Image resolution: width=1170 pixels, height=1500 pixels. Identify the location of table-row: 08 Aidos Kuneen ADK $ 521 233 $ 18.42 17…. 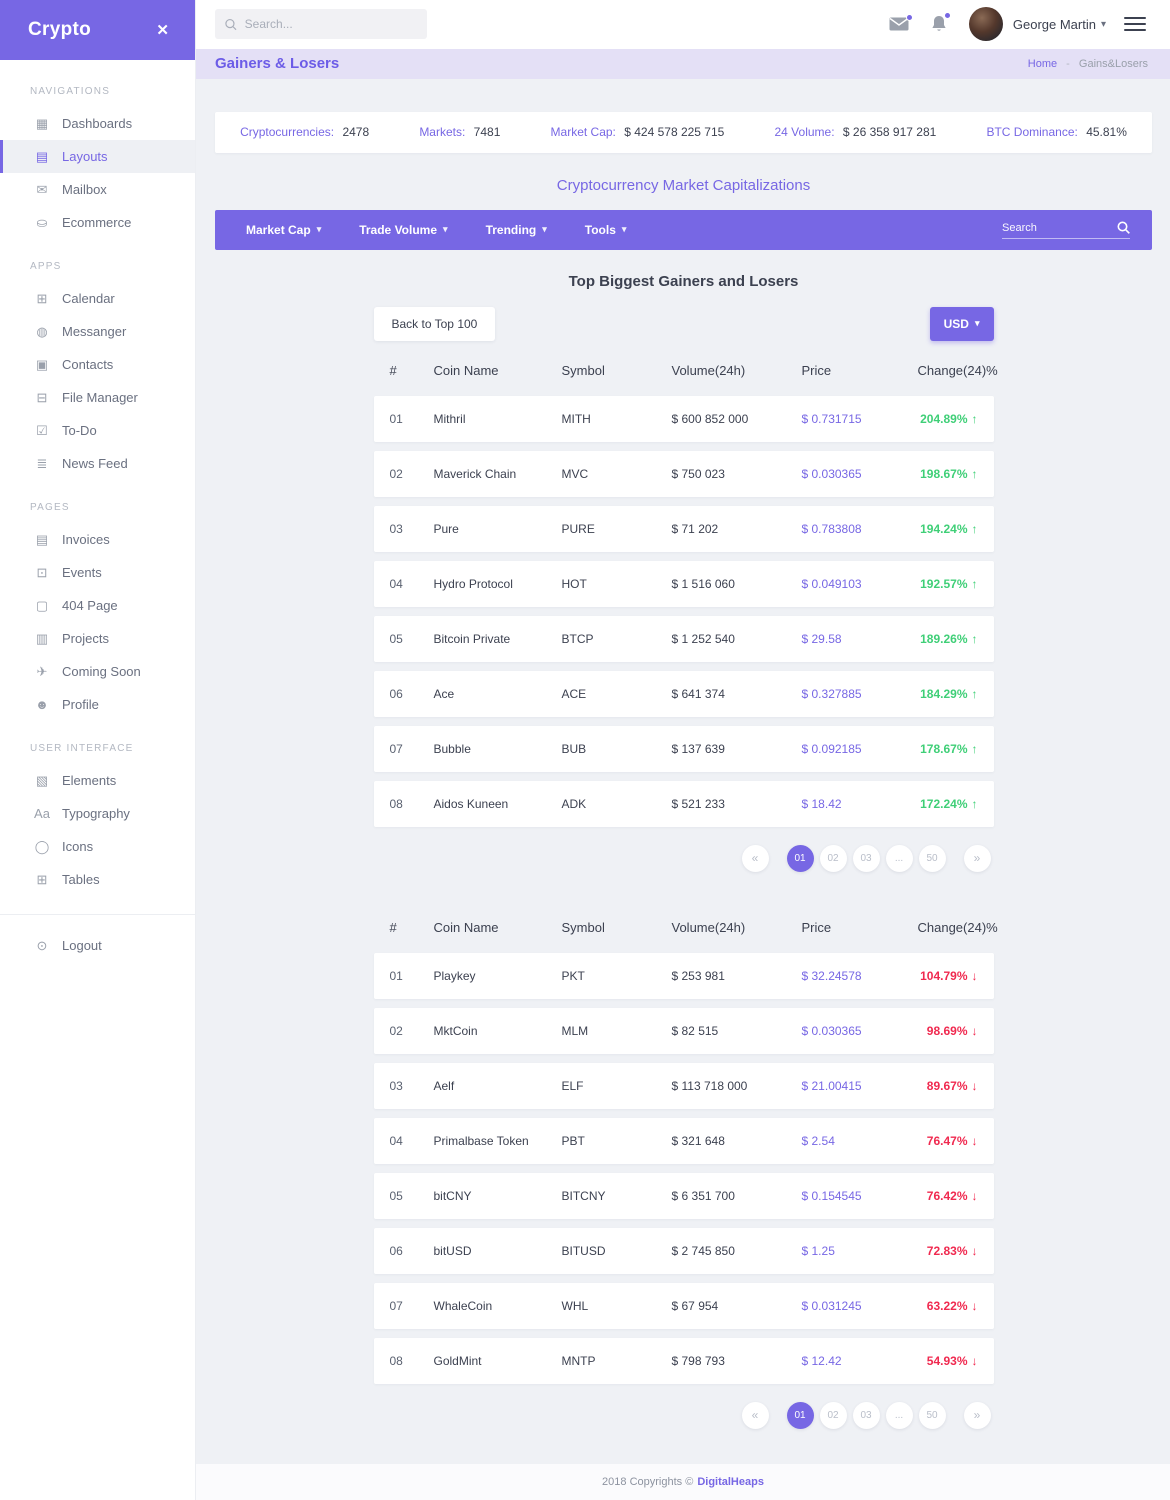
(683, 803).